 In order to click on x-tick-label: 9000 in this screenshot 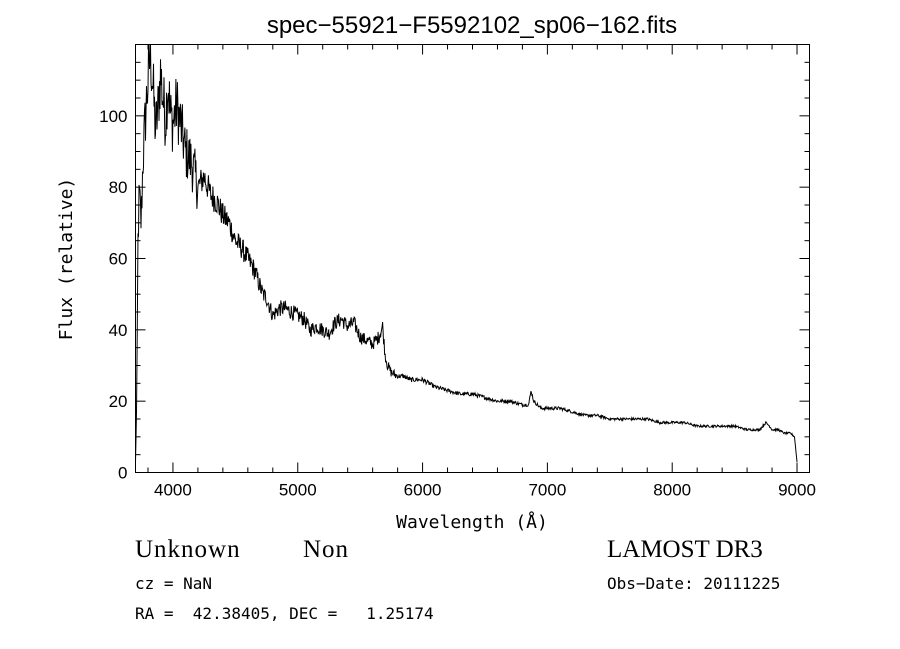, I will do `click(797, 490)`.